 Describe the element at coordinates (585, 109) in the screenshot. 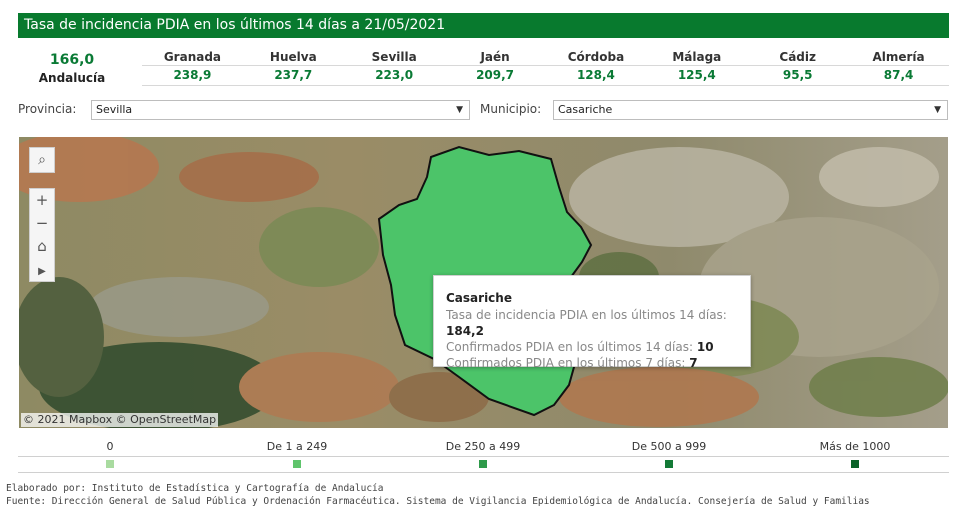

I see `municipio-selected-value: Casariche` at that location.